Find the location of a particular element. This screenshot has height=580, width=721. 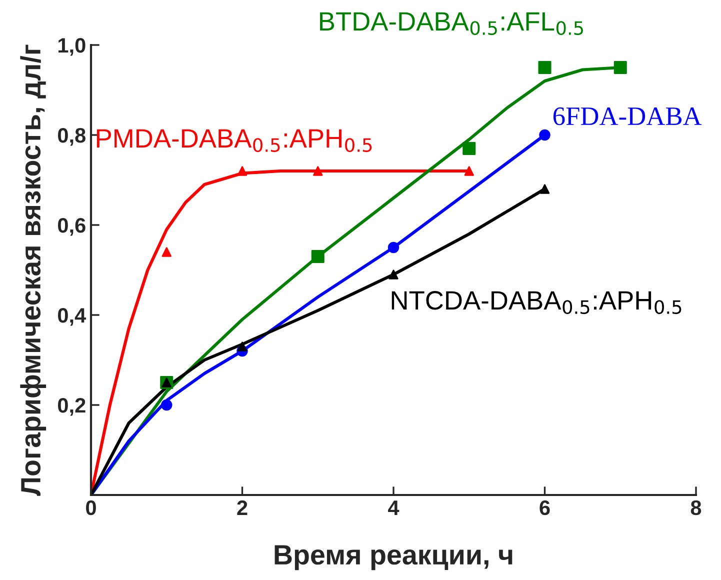

x-tick-label: 0 is located at coordinates (91, 508).